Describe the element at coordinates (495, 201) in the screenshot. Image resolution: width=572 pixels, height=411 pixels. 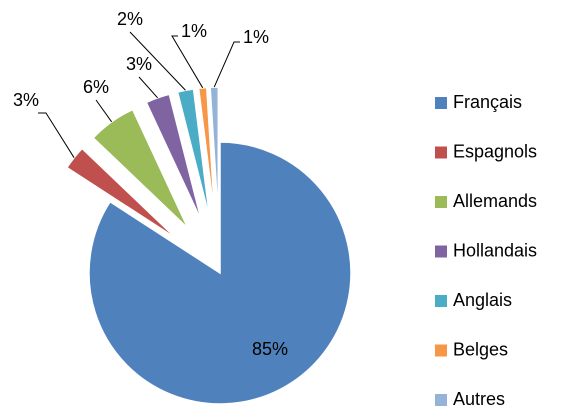
I see `legend-label: Allemands` at that location.